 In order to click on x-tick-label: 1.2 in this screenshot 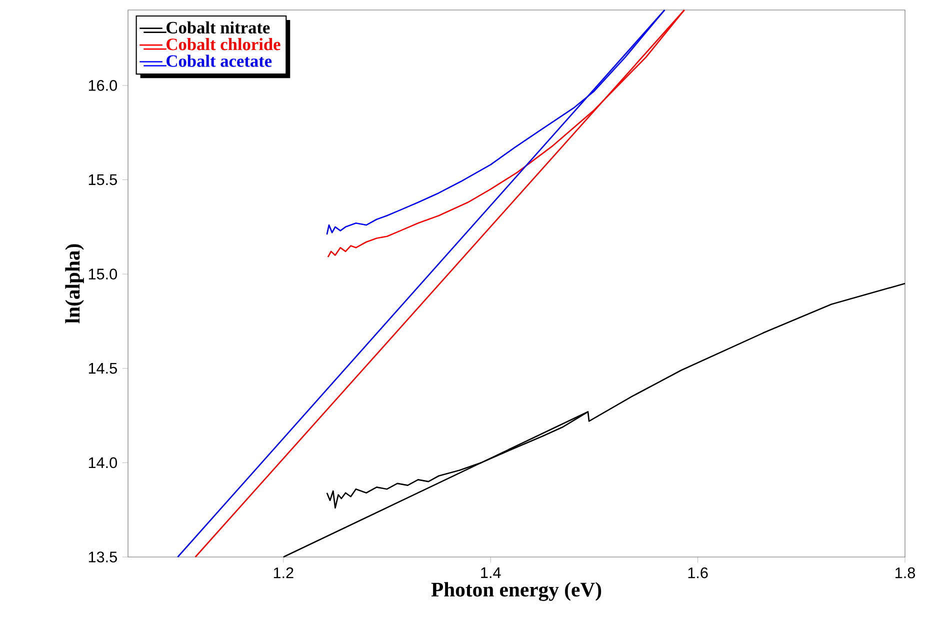, I will do `click(284, 572)`.